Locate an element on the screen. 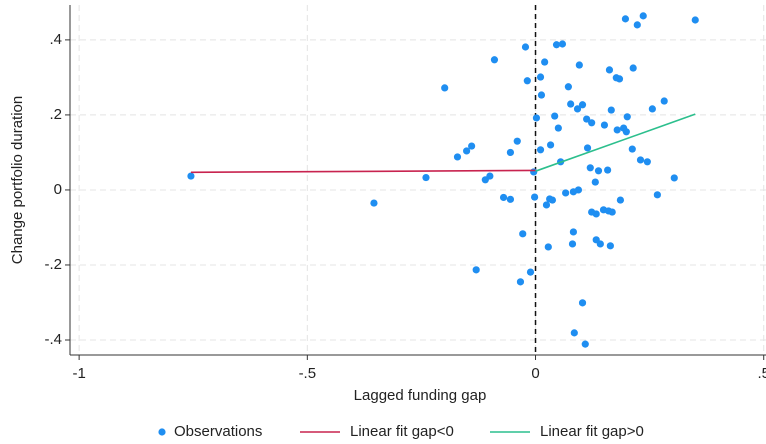 The height and width of the screenshot is (444, 766). y-axis-label: Change portfolio duration is located at coordinates (17, 180).